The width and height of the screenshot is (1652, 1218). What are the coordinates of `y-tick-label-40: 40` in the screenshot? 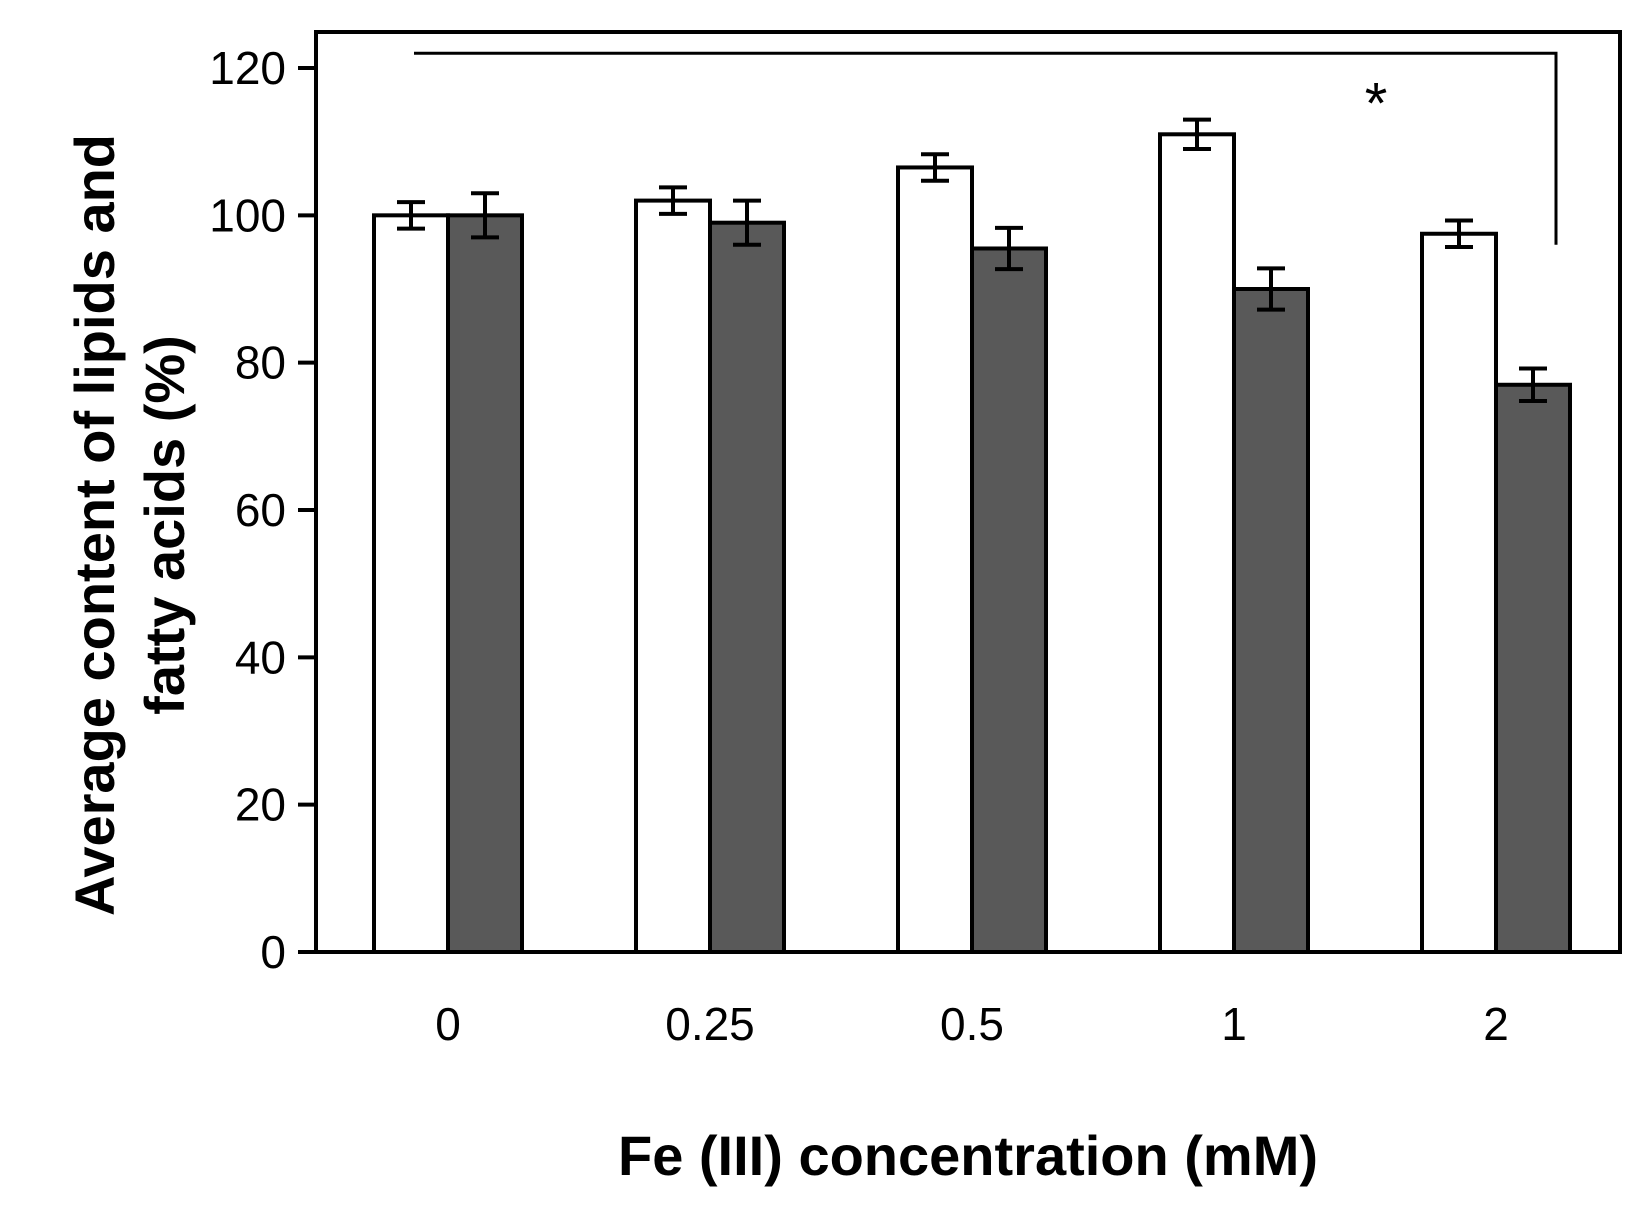 It's located at (260, 657).